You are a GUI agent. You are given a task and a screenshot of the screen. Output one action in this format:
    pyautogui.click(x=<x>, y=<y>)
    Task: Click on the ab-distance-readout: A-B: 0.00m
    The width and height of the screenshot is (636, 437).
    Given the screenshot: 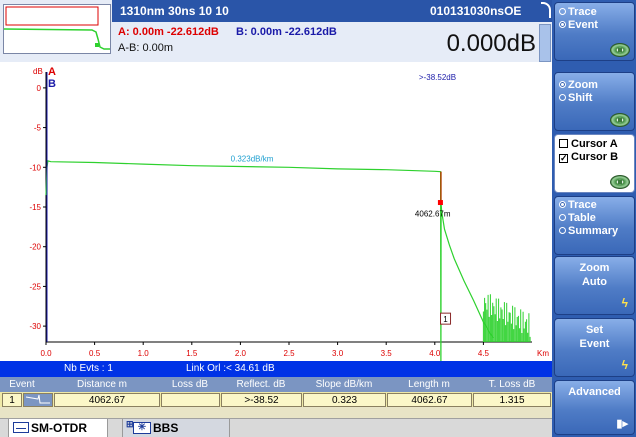 What is the action you would take?
    pyautogui.click(x=146, y=48)
    